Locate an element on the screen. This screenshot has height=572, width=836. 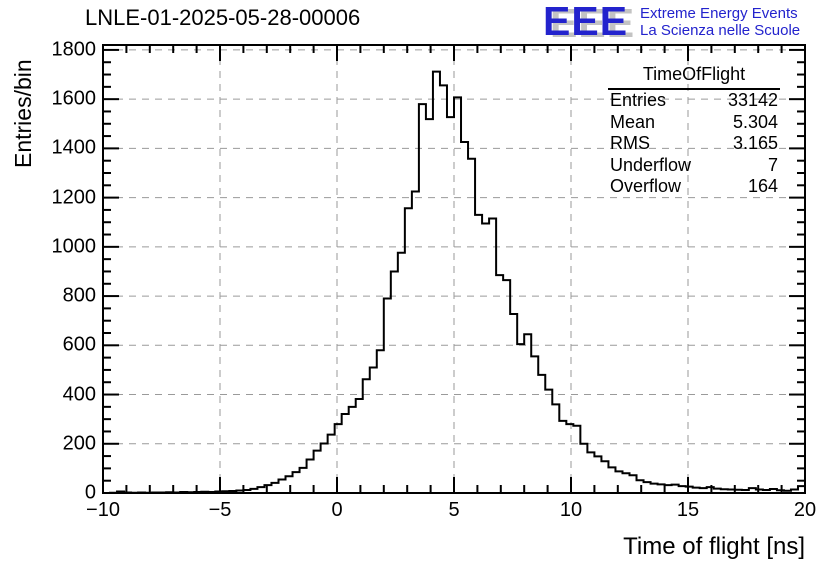
x-tick-label: 20 is located at coordinates (805, 510).